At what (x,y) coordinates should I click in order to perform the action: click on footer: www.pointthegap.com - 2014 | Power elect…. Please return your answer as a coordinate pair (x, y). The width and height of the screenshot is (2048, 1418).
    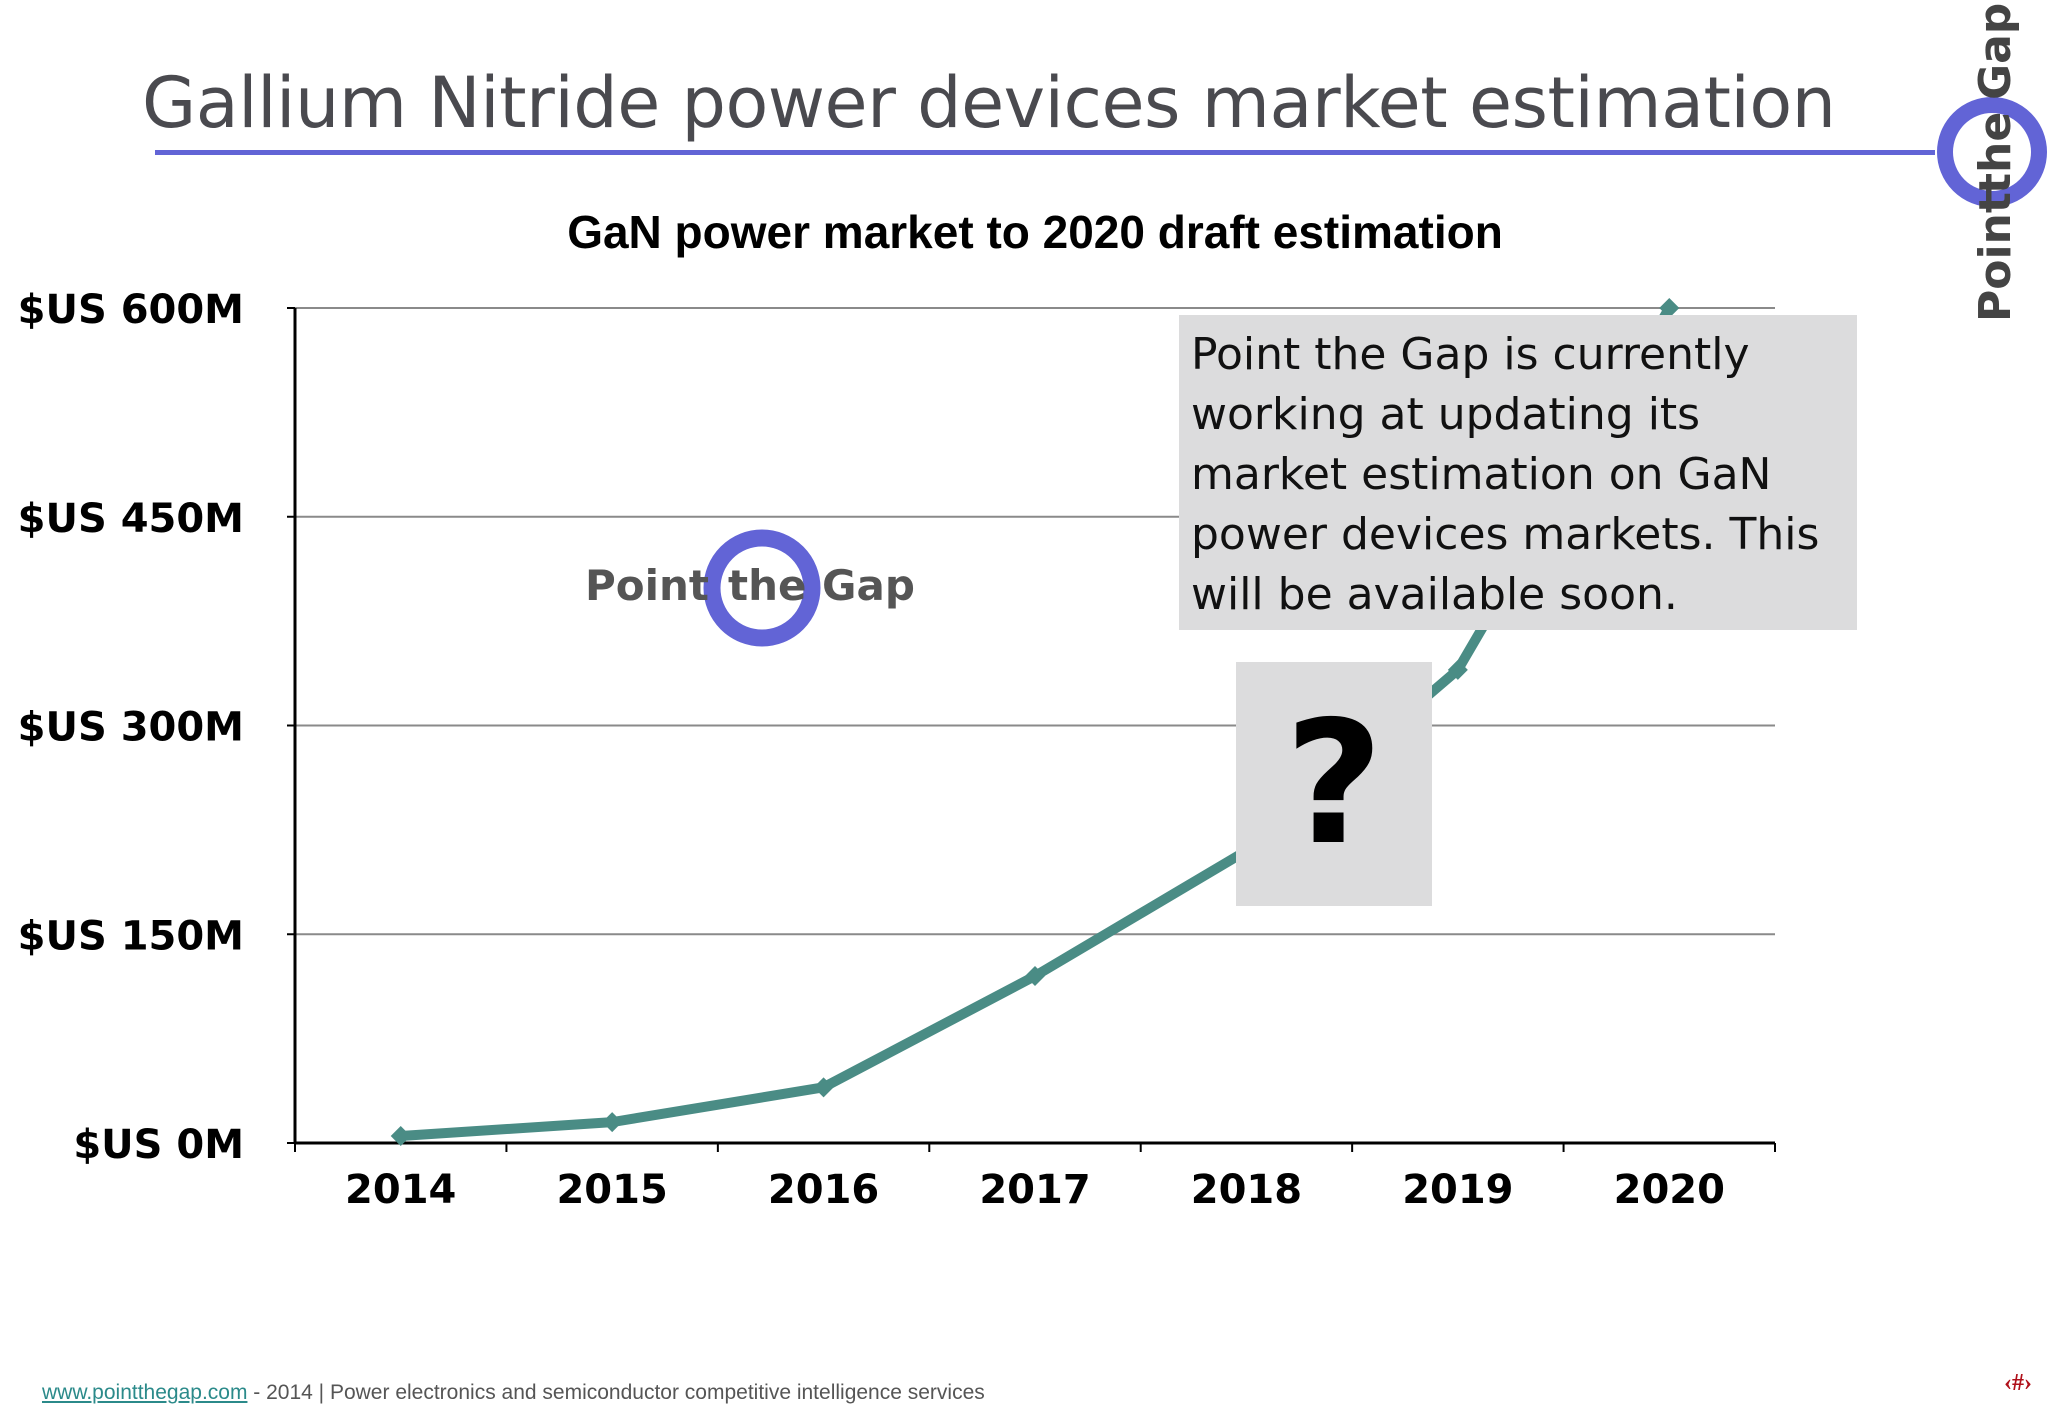
    Looking at the image, I should click on (513, 1393).